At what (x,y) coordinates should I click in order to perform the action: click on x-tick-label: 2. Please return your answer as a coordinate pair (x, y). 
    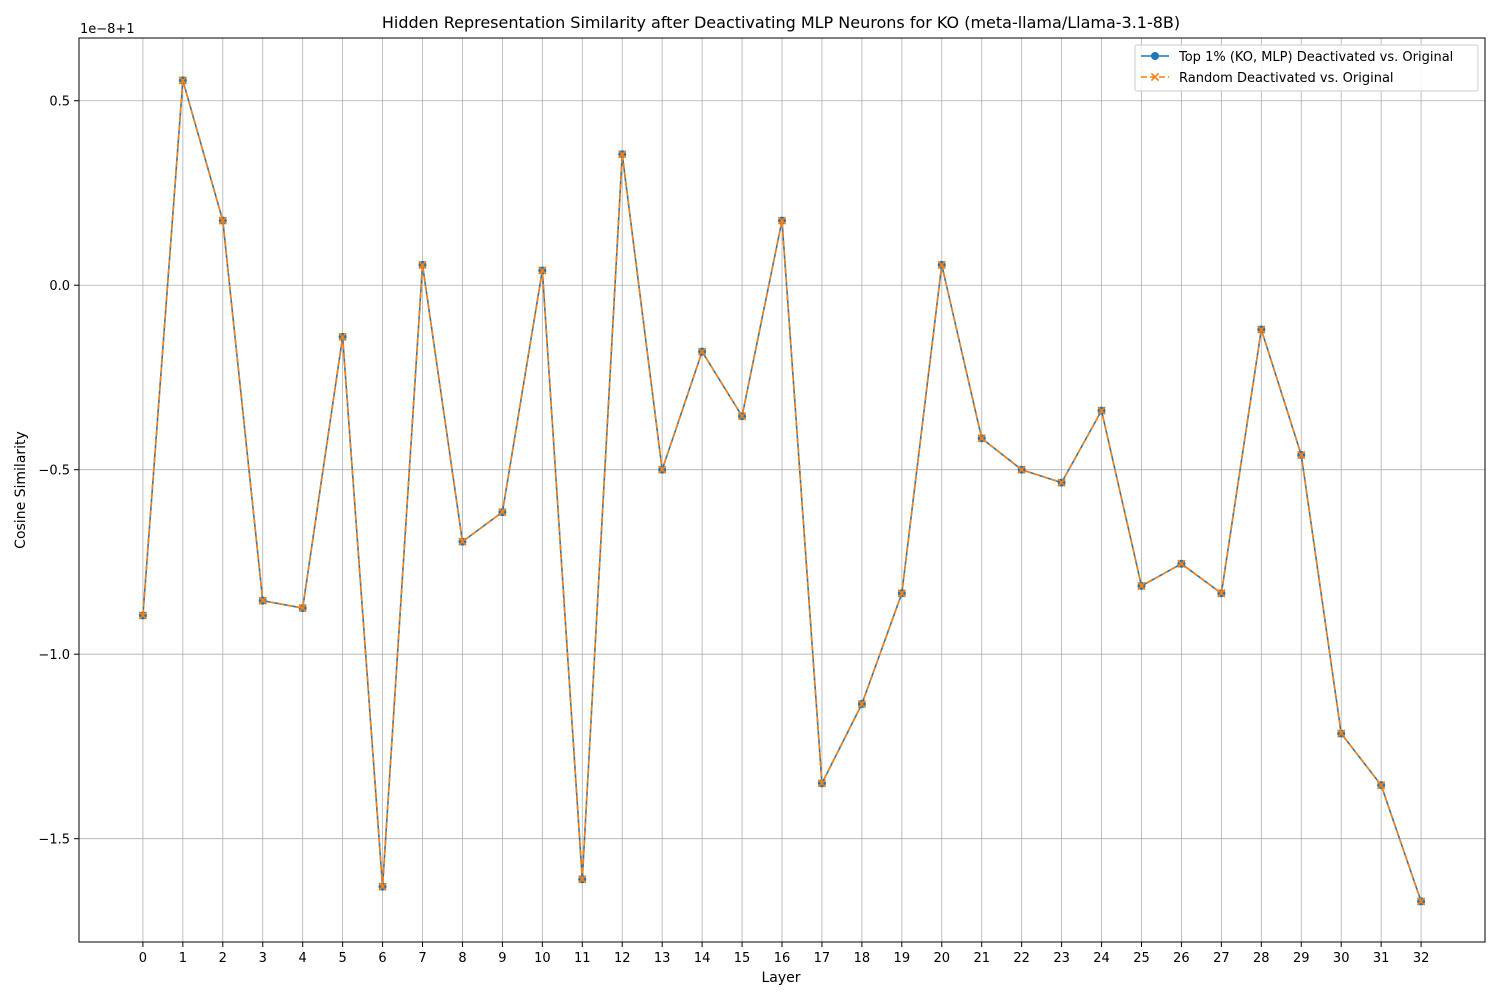
    Looking at the image, I should click on (223, 958).